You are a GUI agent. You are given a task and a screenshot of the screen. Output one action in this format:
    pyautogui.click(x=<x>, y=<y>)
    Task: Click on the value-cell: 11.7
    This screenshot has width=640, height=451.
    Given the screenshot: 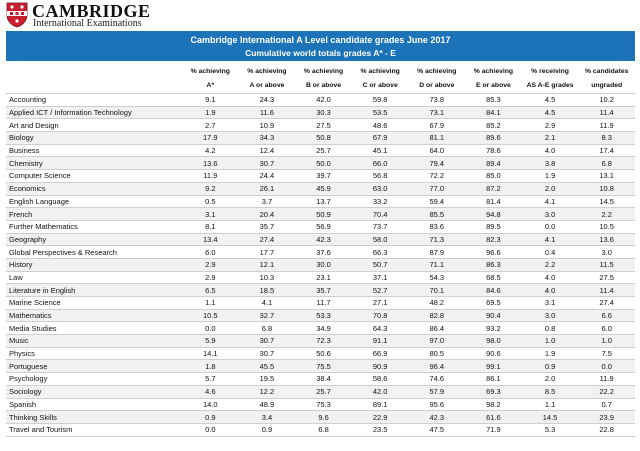 What is the action you would take?
    pyautogui.click(x=323, y=303)
    